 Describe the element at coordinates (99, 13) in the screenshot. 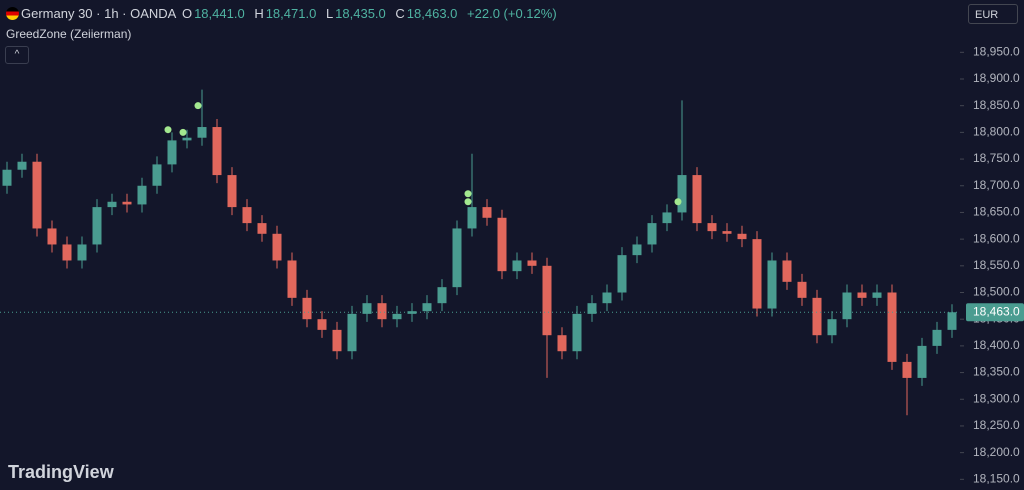

I see `symbol: Germany 30 · 1h · OANDA` at that location.